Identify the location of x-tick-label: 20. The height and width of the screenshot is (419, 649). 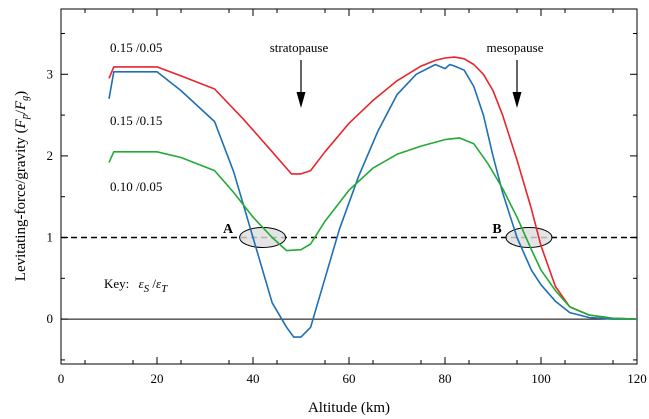
(157, 378).